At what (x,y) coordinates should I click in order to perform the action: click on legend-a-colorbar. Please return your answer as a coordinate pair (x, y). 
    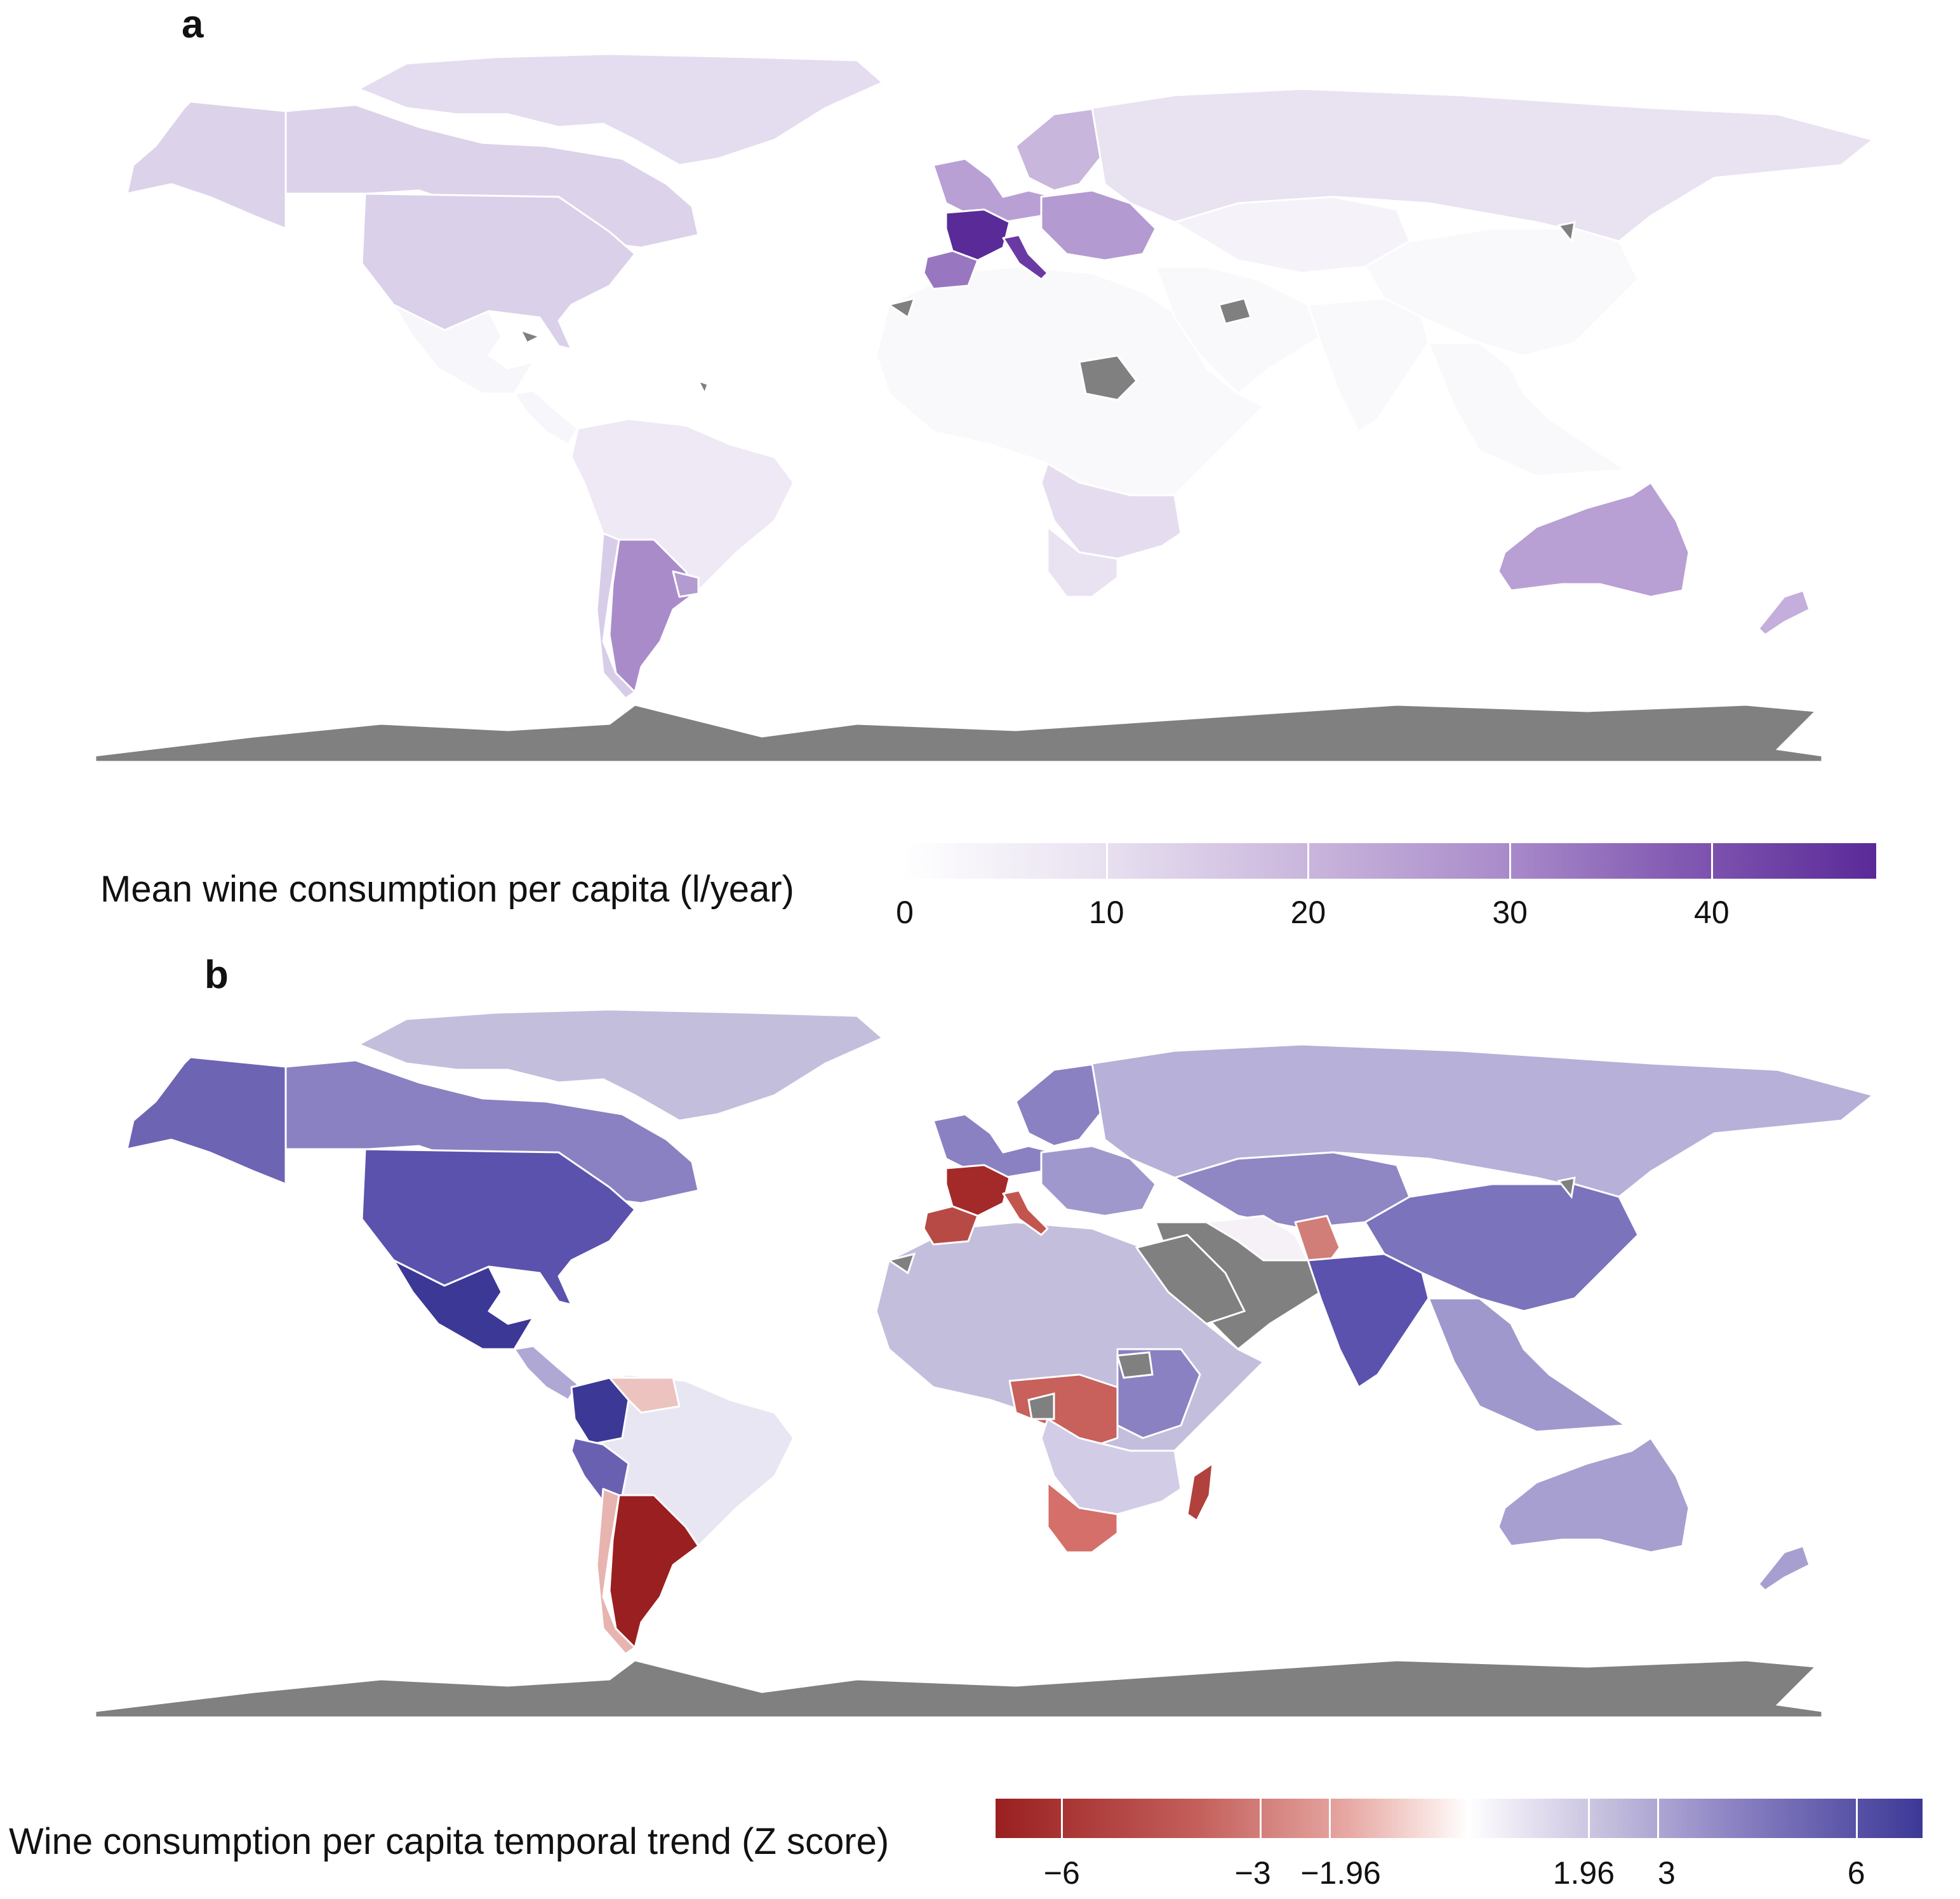
    Looking at the image, I should click on (1389, 861).